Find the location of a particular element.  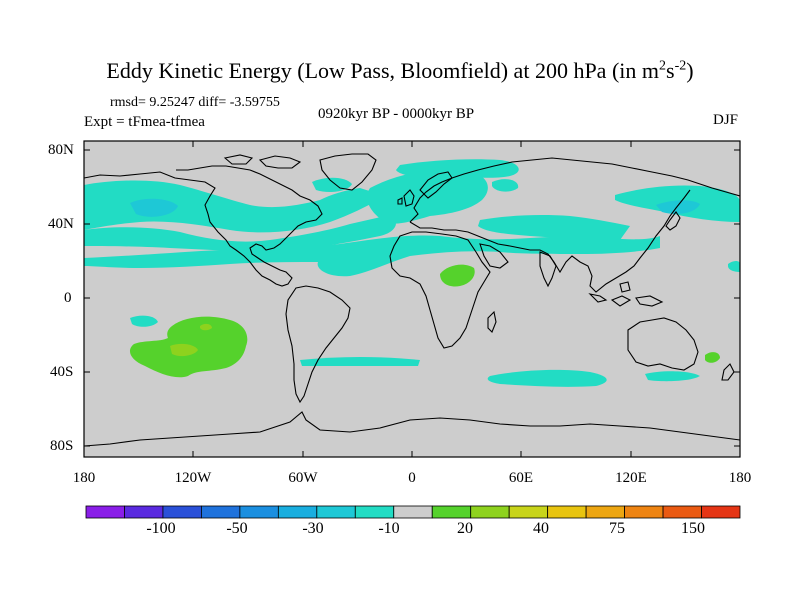

arabia-coast is located at coordinates (494, 256).